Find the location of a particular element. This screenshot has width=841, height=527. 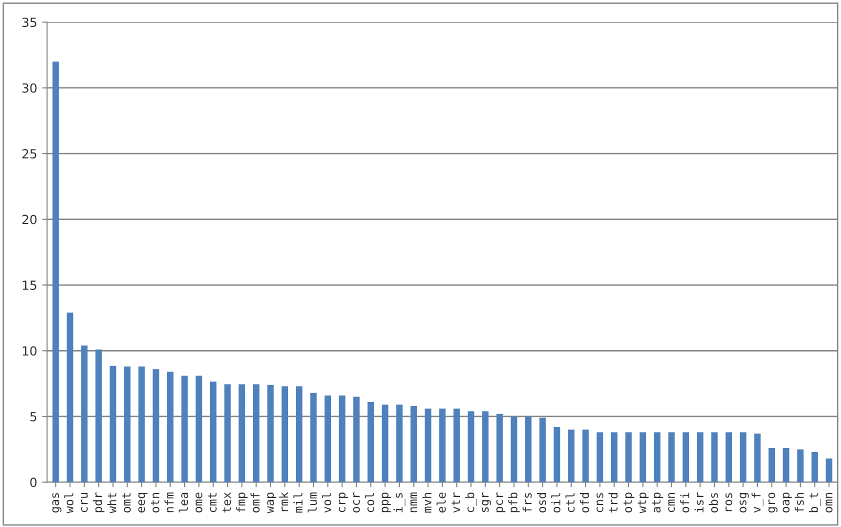

x-tick-label: ele is located at coordinates (441, 502).